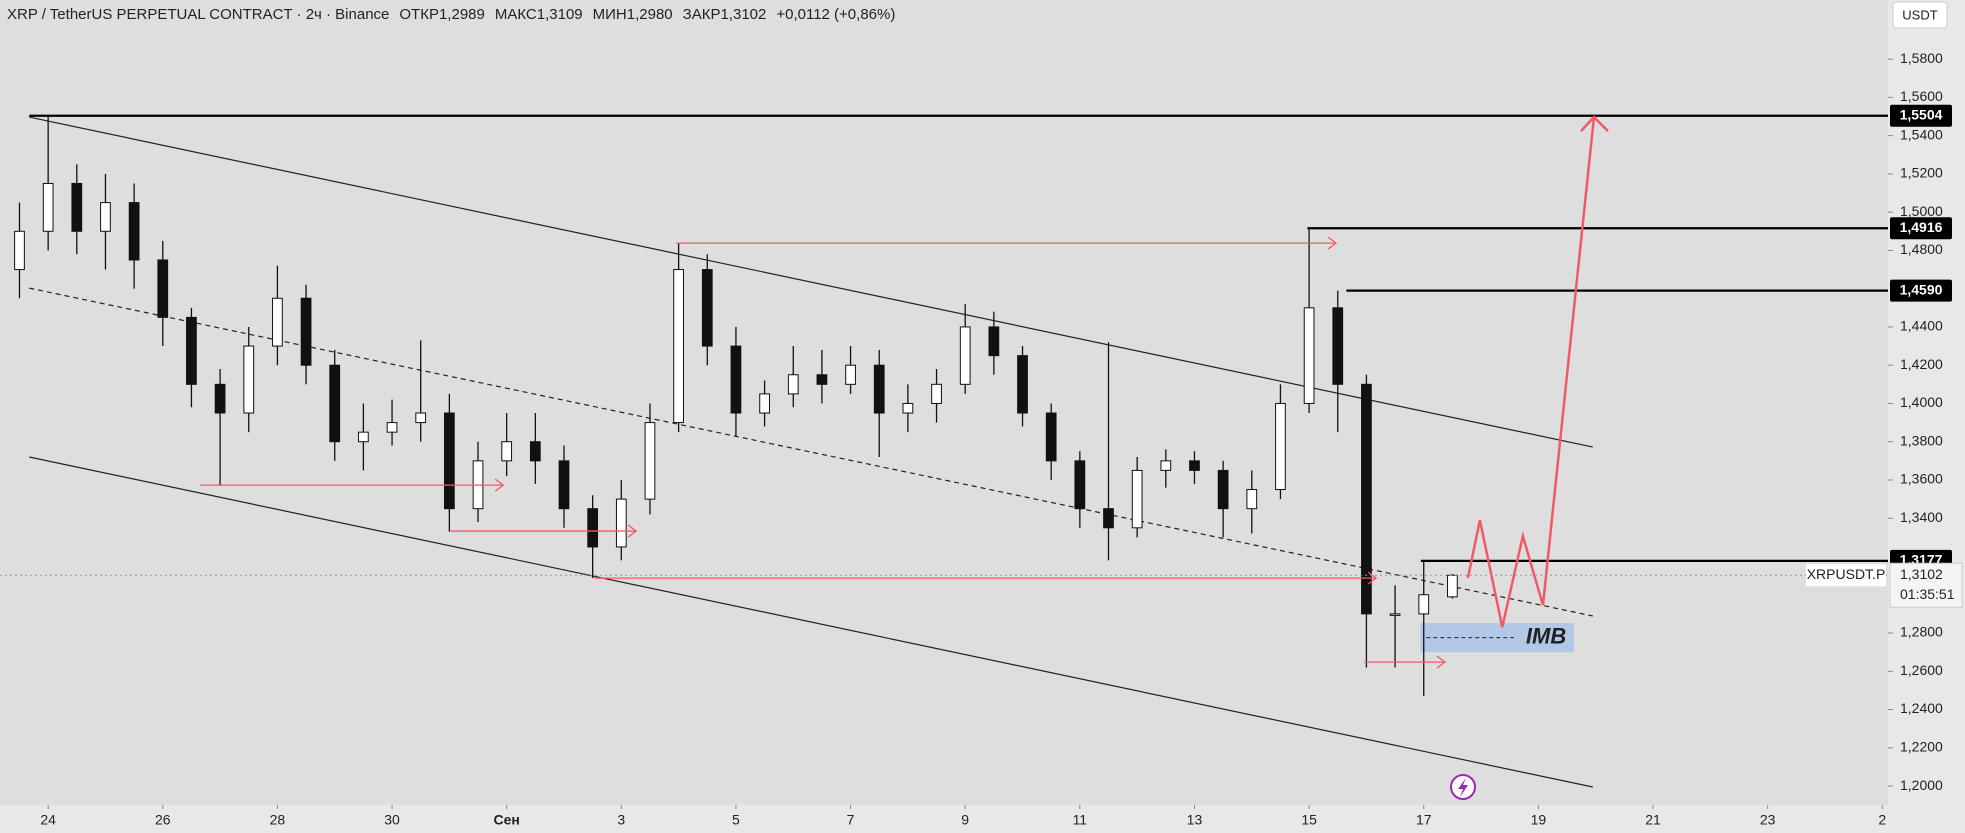  Describe the element at coordinates (1921, 708) in the screenshot. I see `y-tick-label: 1,2400` at that location.